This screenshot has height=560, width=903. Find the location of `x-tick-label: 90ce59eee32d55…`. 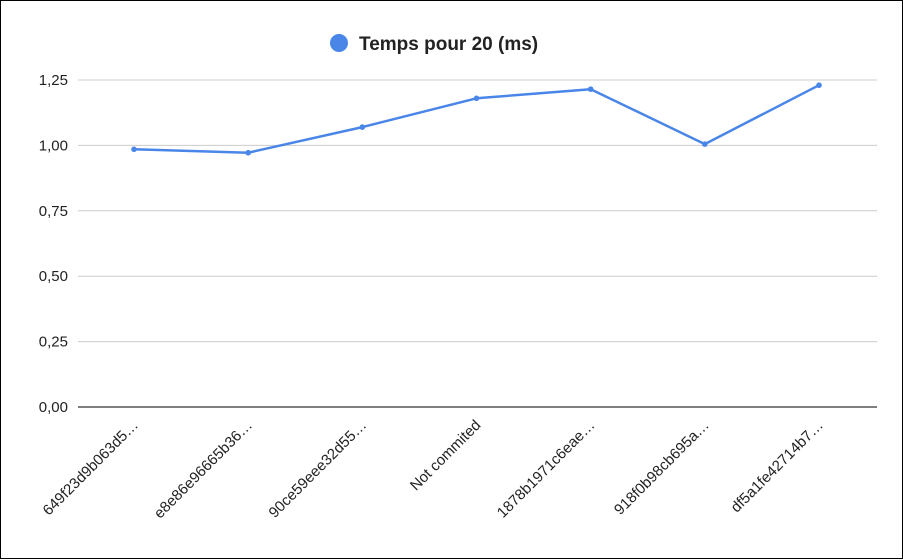

x-tick-label: 90ce59eee32d55… is located at coordinates (318, 469).